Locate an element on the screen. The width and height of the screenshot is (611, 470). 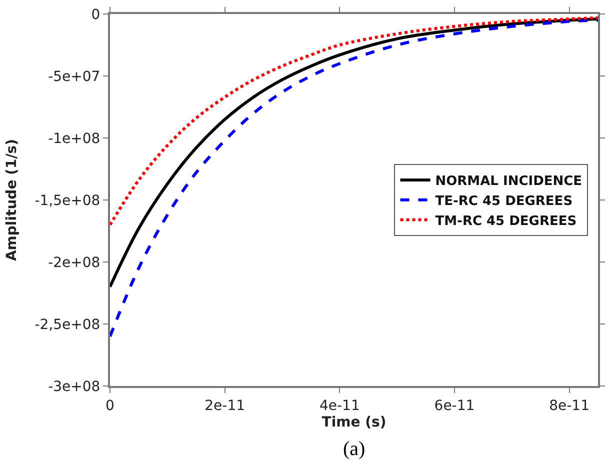
text: (a) is located at coordinates (354, 449).